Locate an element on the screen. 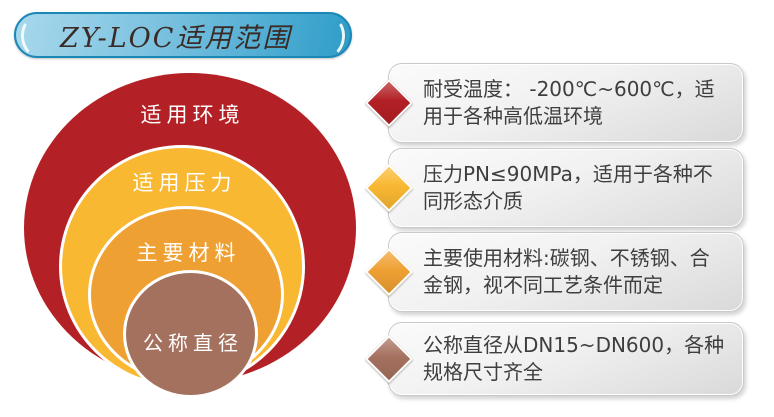  ring-diameter is located at coordinates (190, 334).